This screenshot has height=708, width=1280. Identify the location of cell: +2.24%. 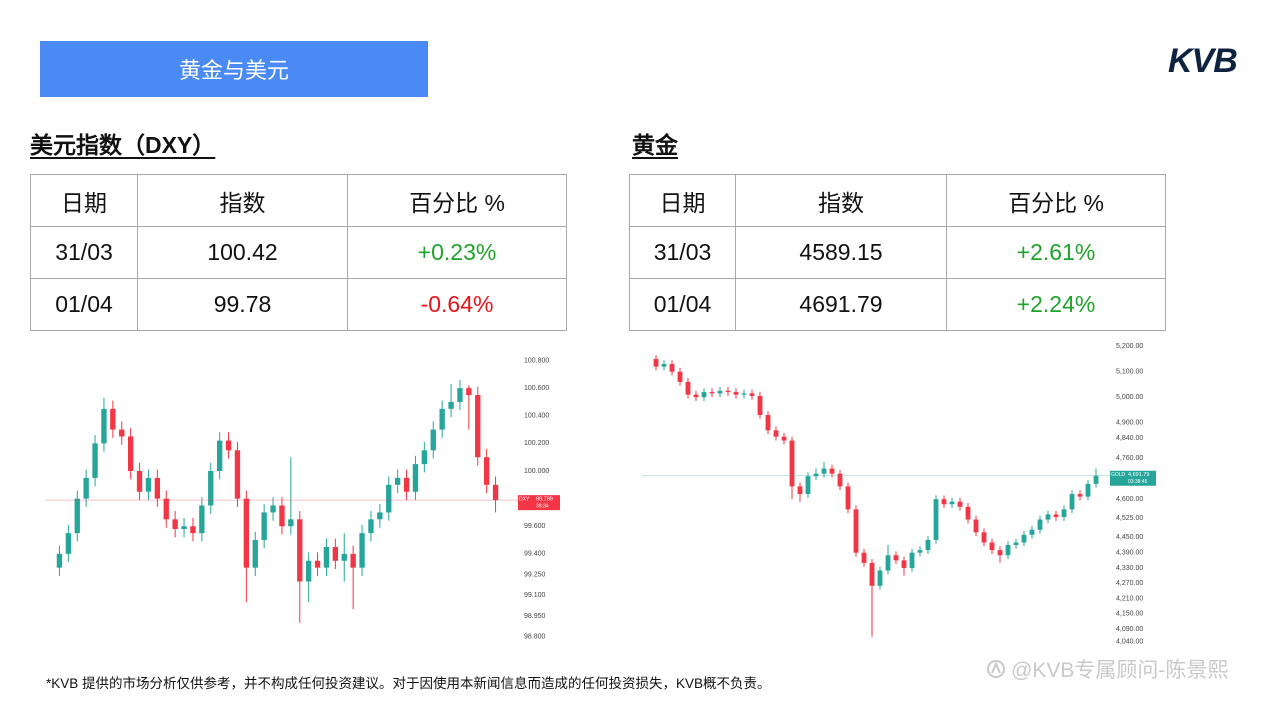
(1056, 304).